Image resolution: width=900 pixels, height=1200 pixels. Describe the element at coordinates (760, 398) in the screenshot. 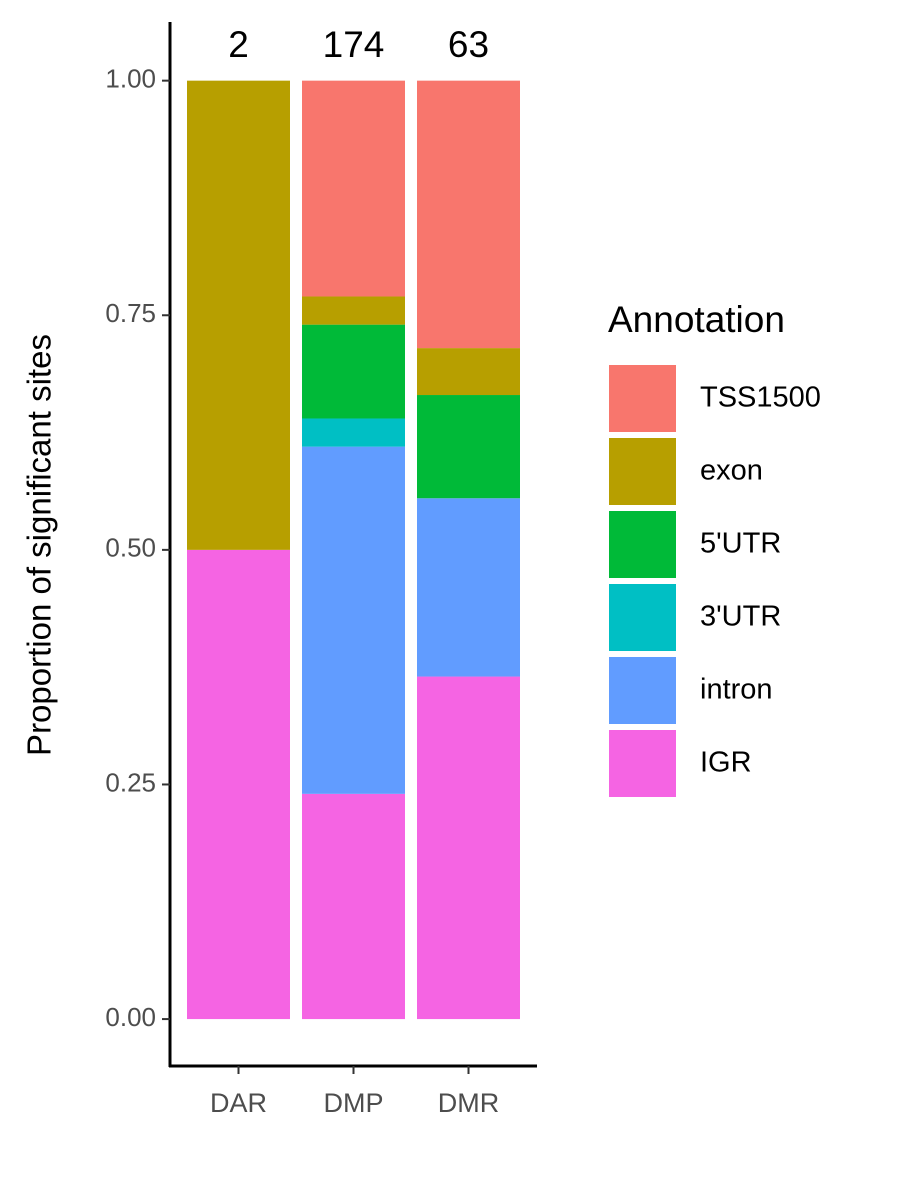

I see `legend-label: TSS1500` at that location.